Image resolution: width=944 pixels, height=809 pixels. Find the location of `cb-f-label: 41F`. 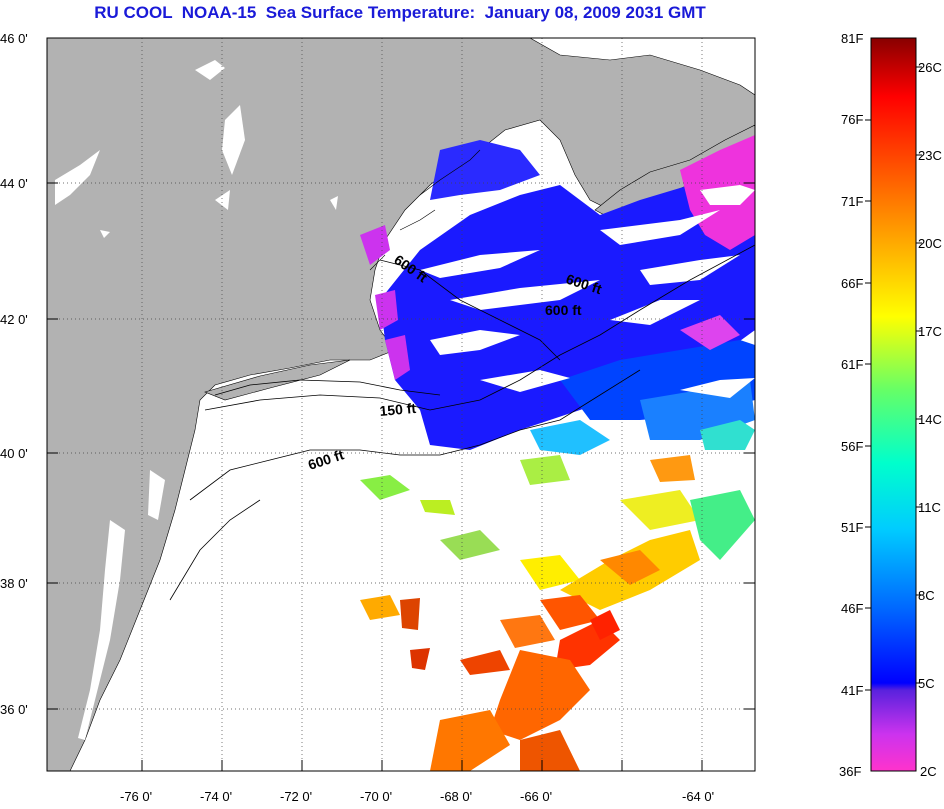

cb-f-label: 41F is located at coordinates (852, 690).